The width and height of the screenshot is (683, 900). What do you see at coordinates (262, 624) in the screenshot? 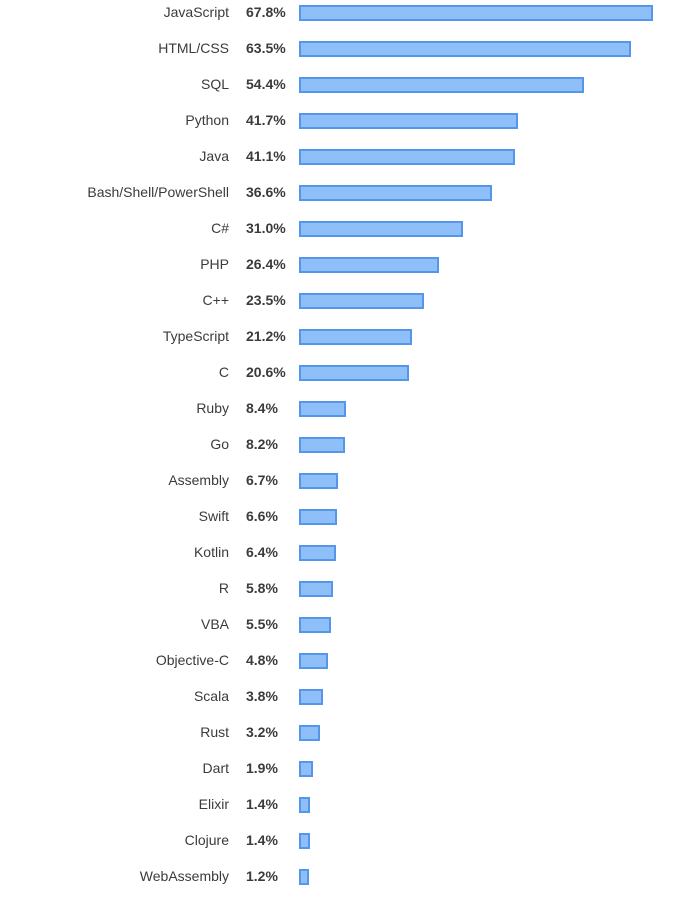
I see `value-label: 5.5%` at bounding box center [262, 624].